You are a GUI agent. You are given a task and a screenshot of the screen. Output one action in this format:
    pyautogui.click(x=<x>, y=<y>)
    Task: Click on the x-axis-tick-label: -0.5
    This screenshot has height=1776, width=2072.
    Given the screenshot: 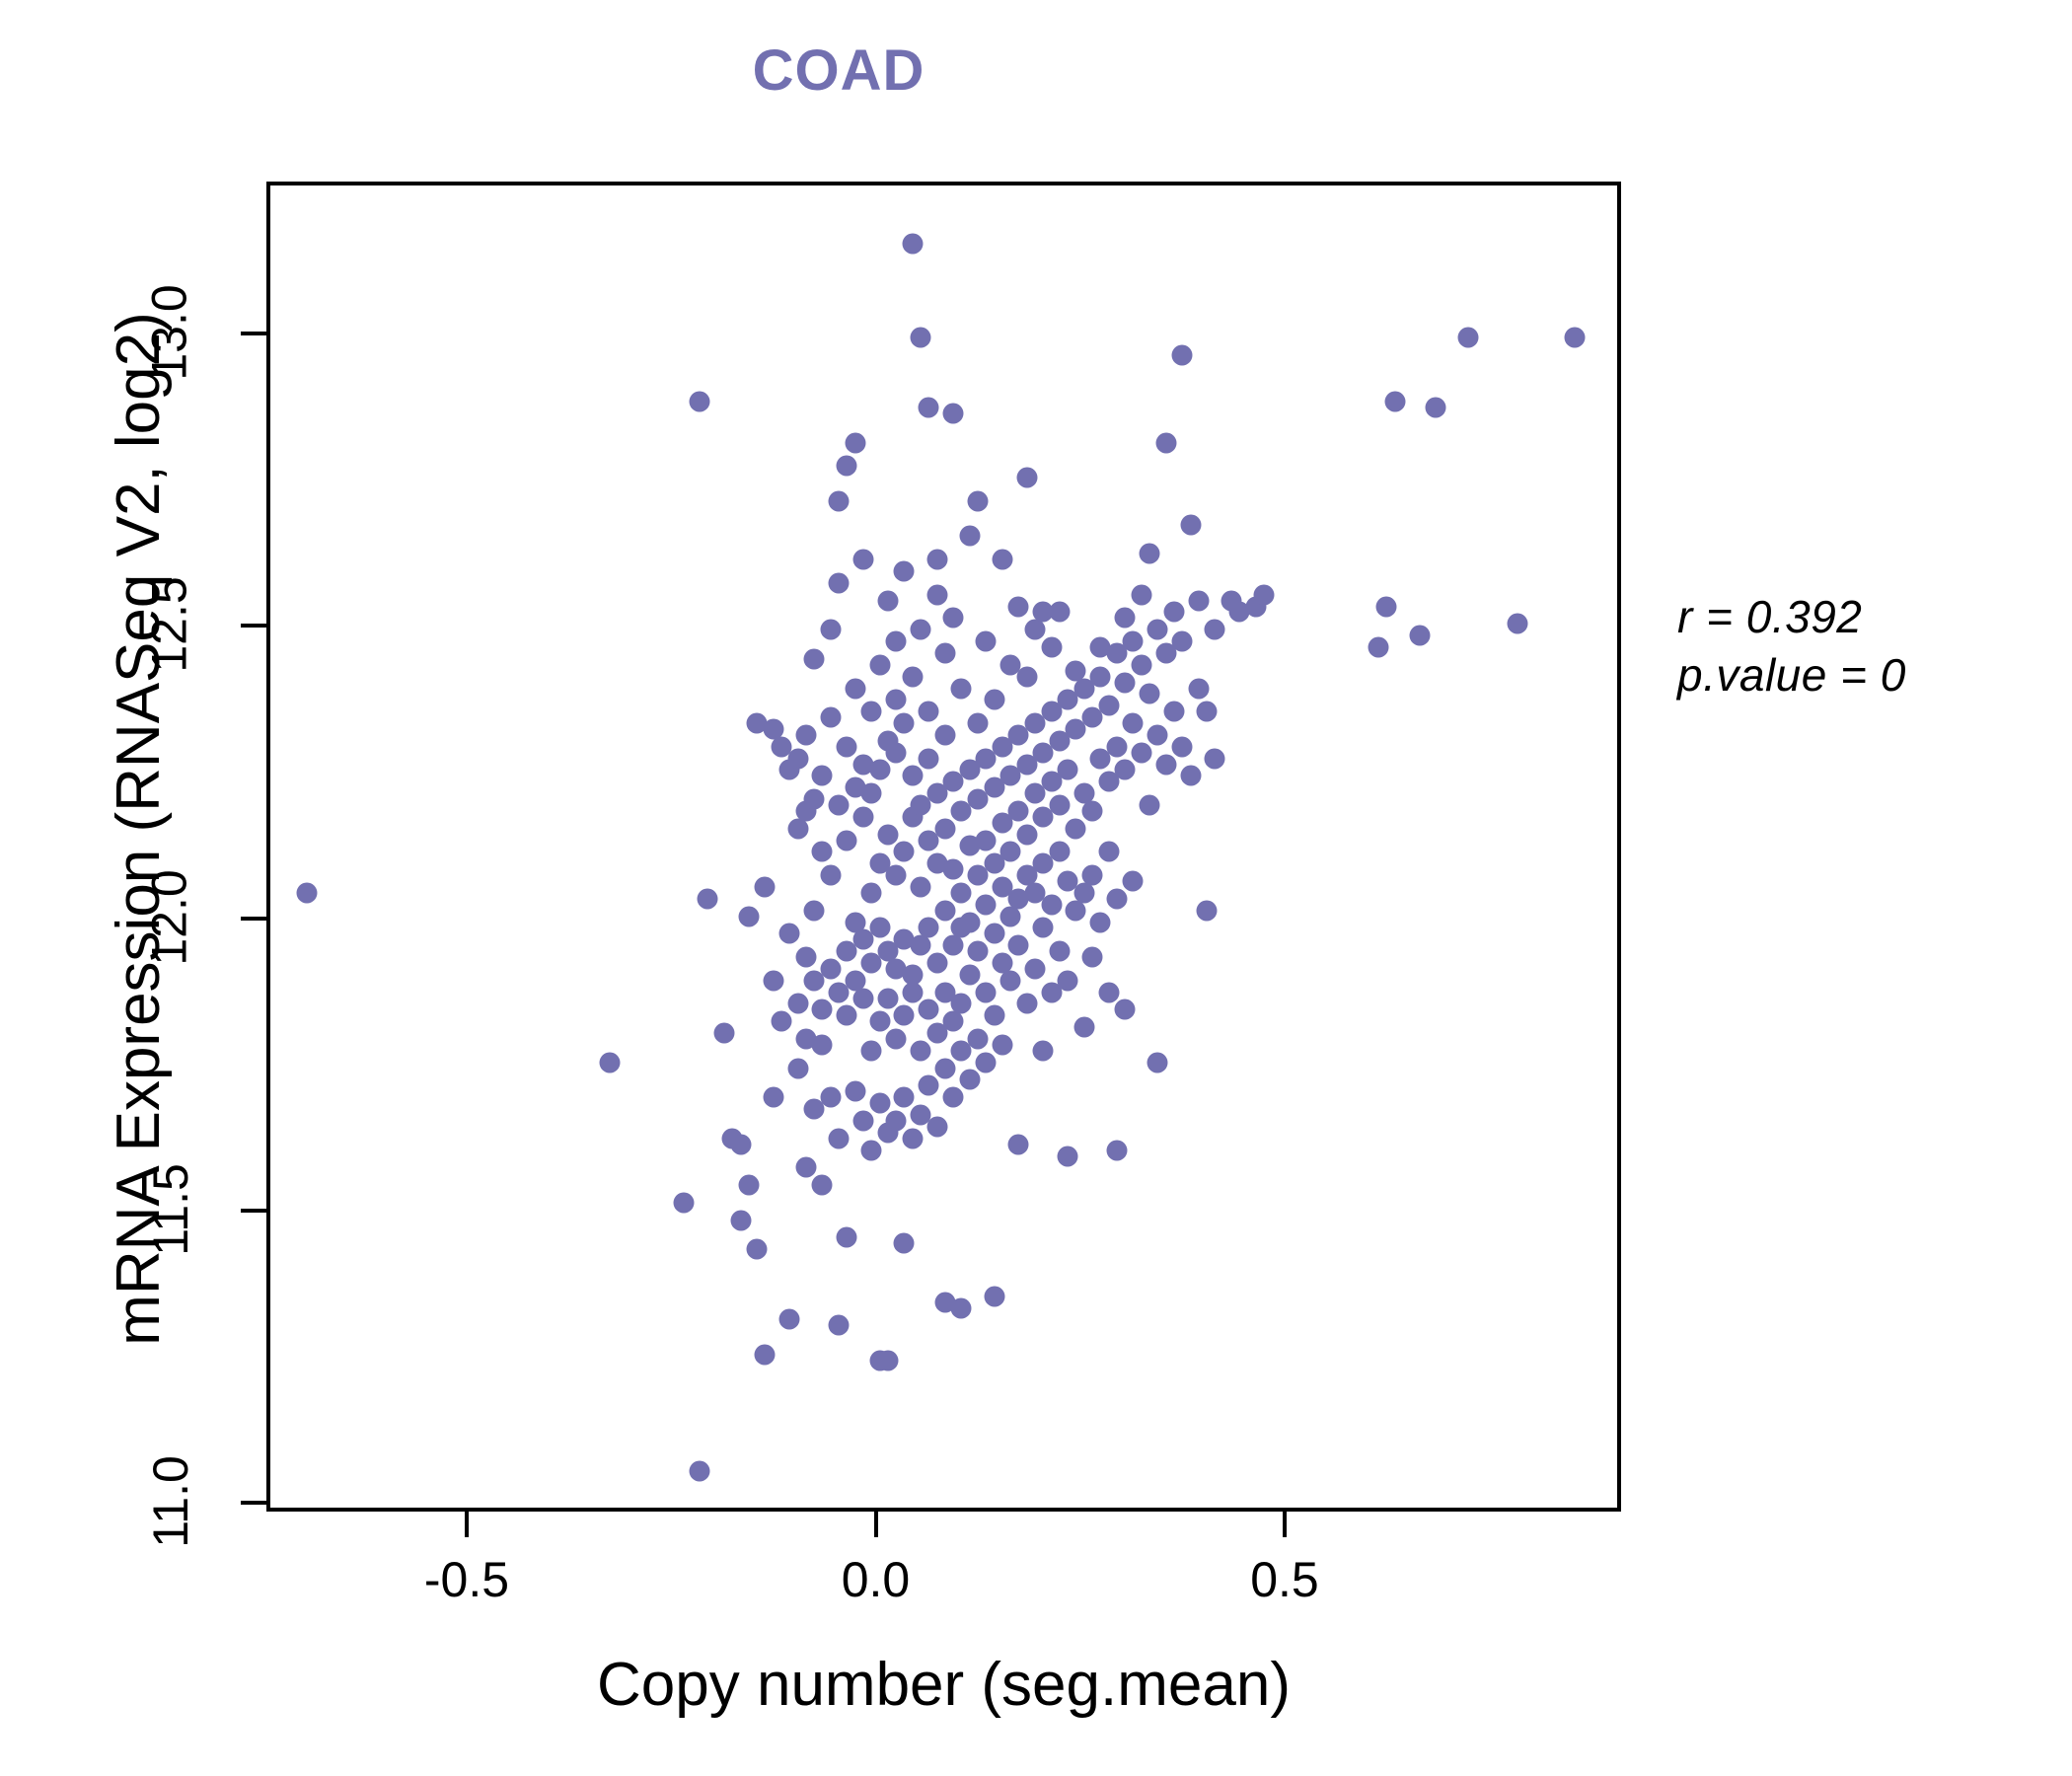 What is the action you would take?
    pyautogui.click(x=467, y=1580)
    